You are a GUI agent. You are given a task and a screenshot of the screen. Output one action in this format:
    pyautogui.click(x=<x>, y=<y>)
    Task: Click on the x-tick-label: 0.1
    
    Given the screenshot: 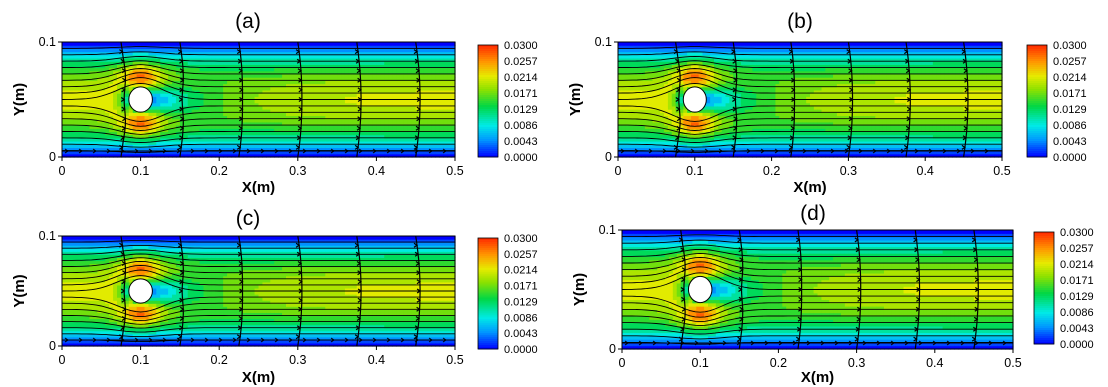 What is the action you would take?
    pyautogui.click(x=700, y=363)
    